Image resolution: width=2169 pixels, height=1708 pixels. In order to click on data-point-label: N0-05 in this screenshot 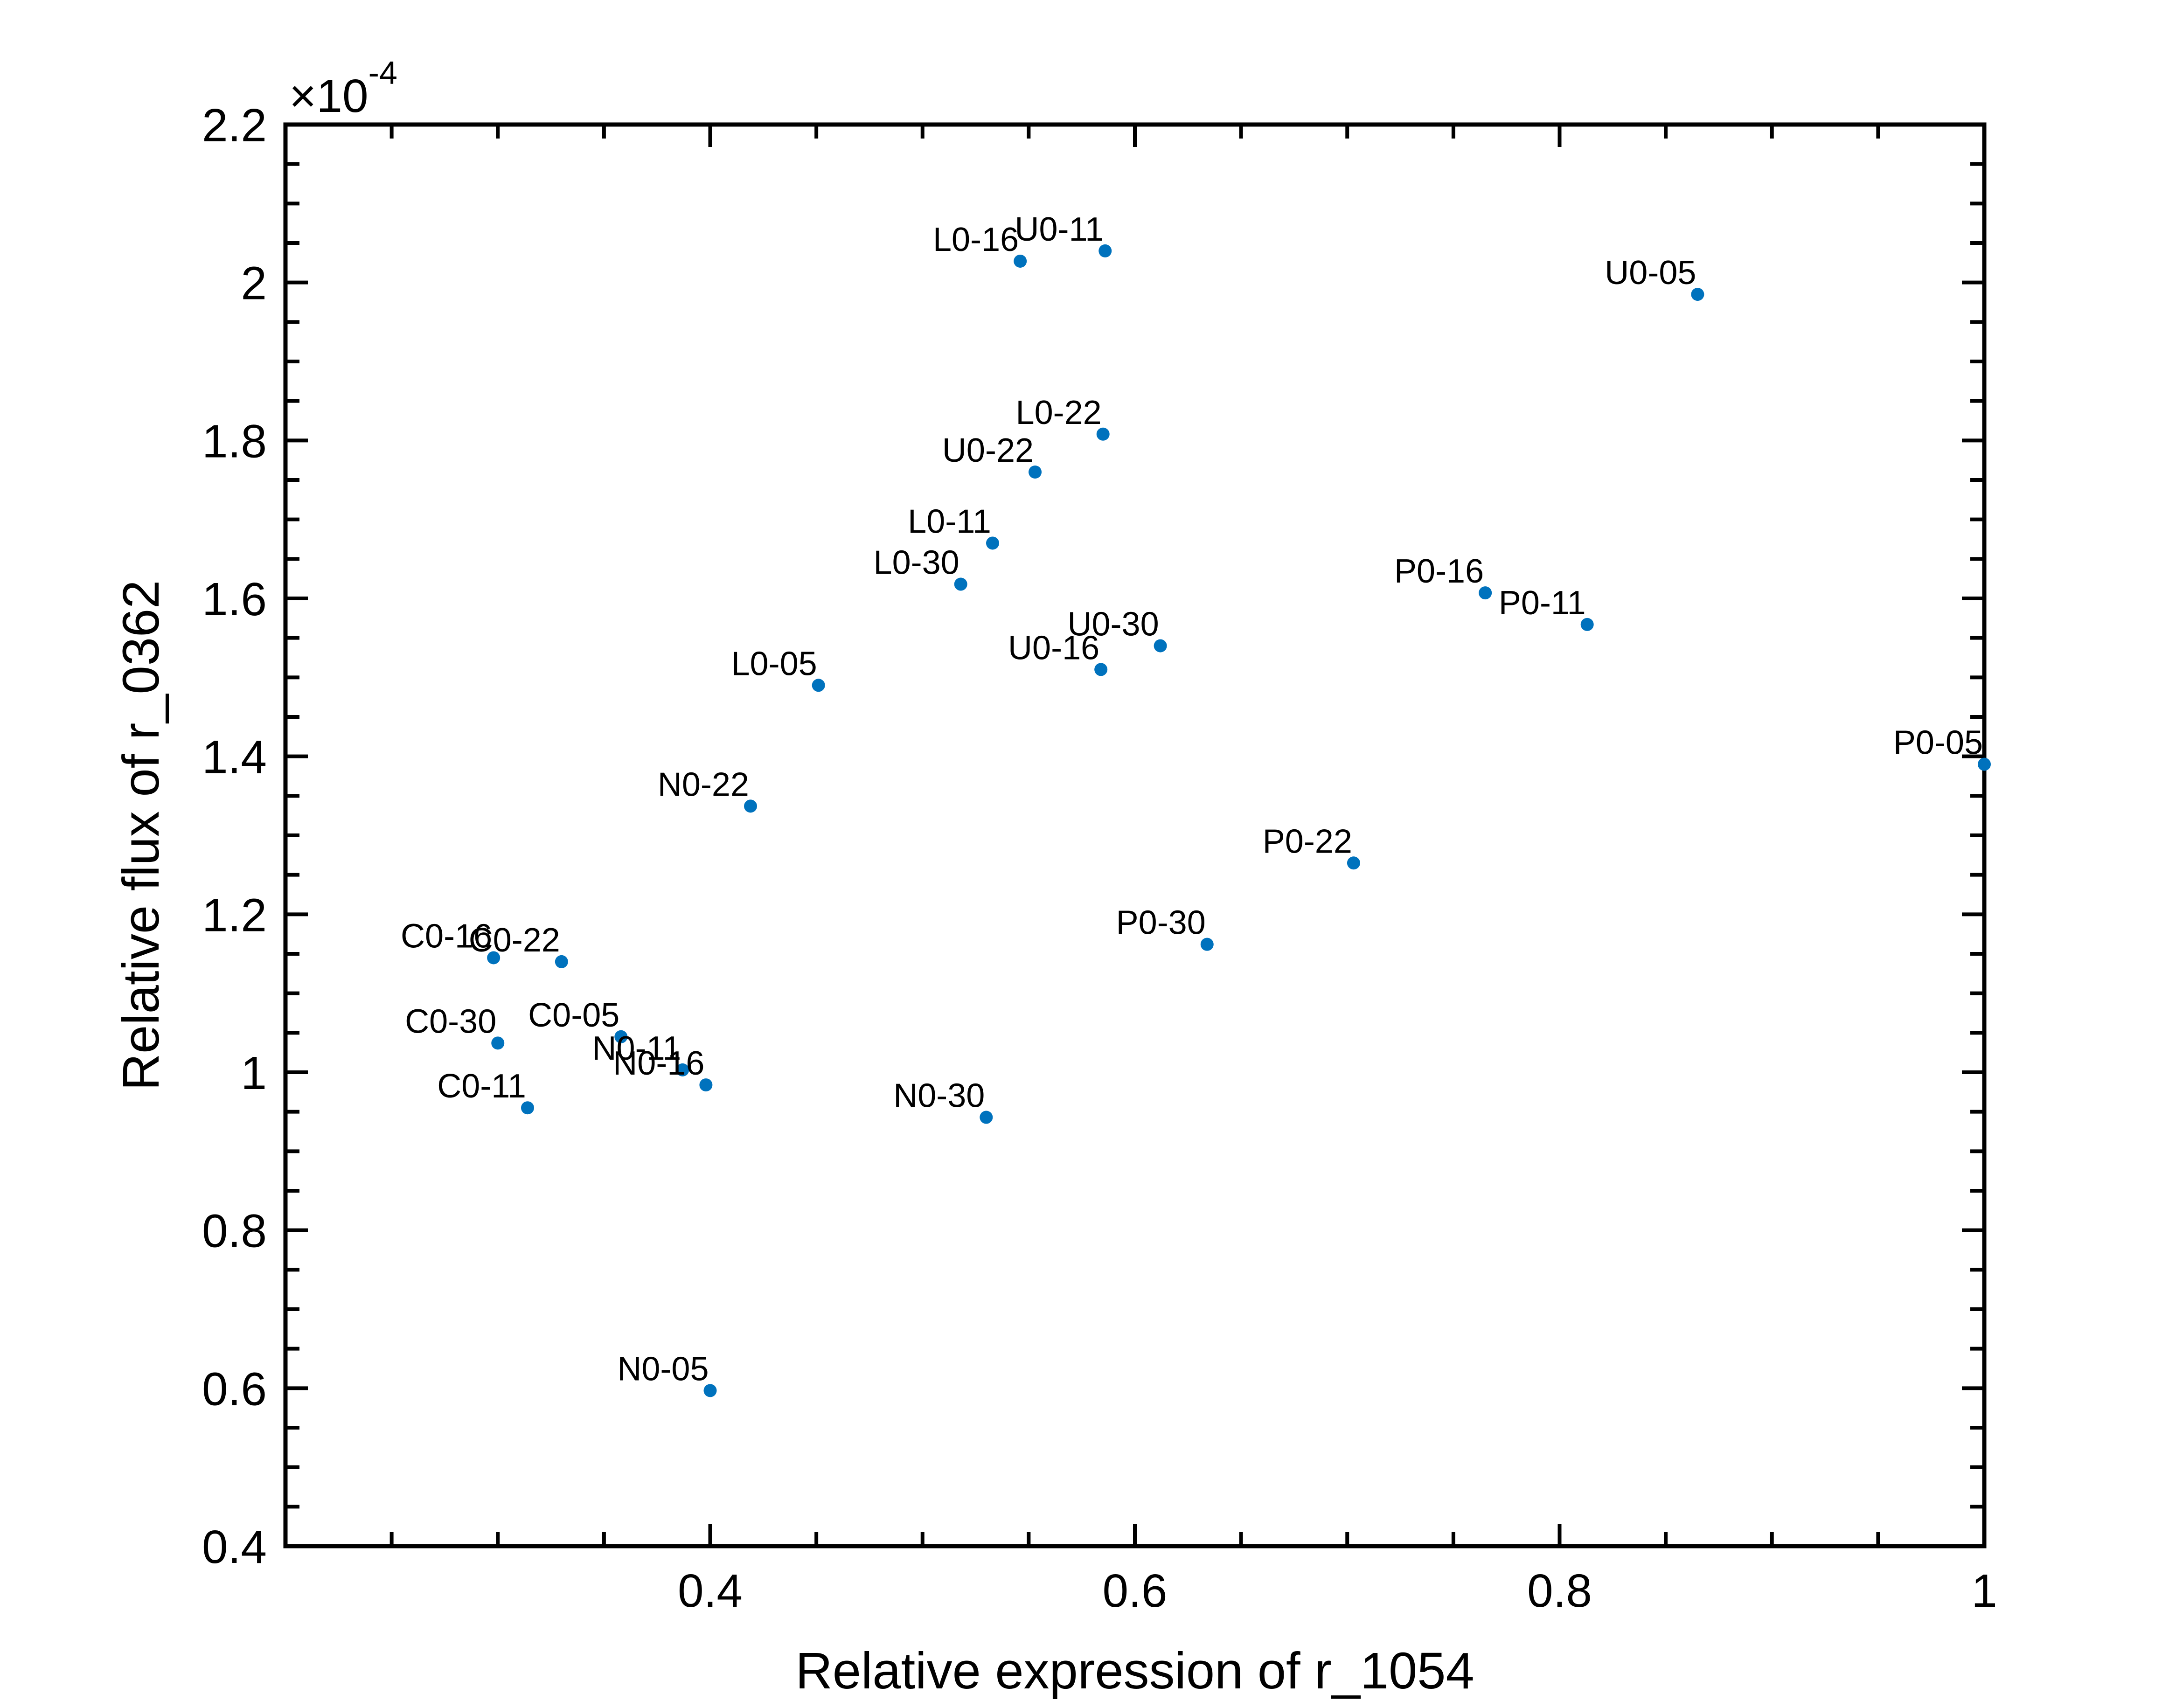, I will do `click(663, 1369)`.